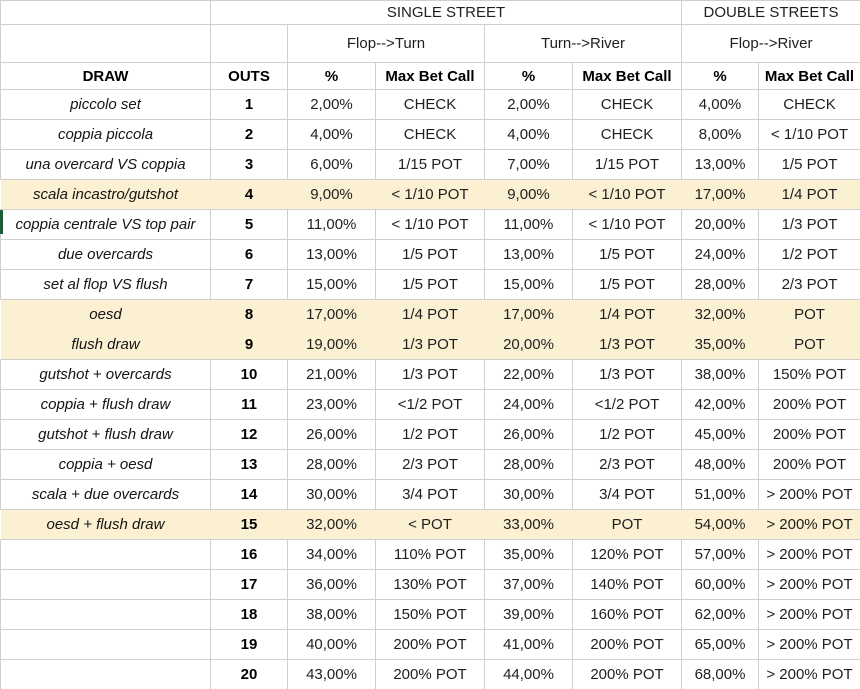 This screenshot has height=689, width=860. I want to click on maxbet-turn-river-cell: 140% POT, so click(627, 584).